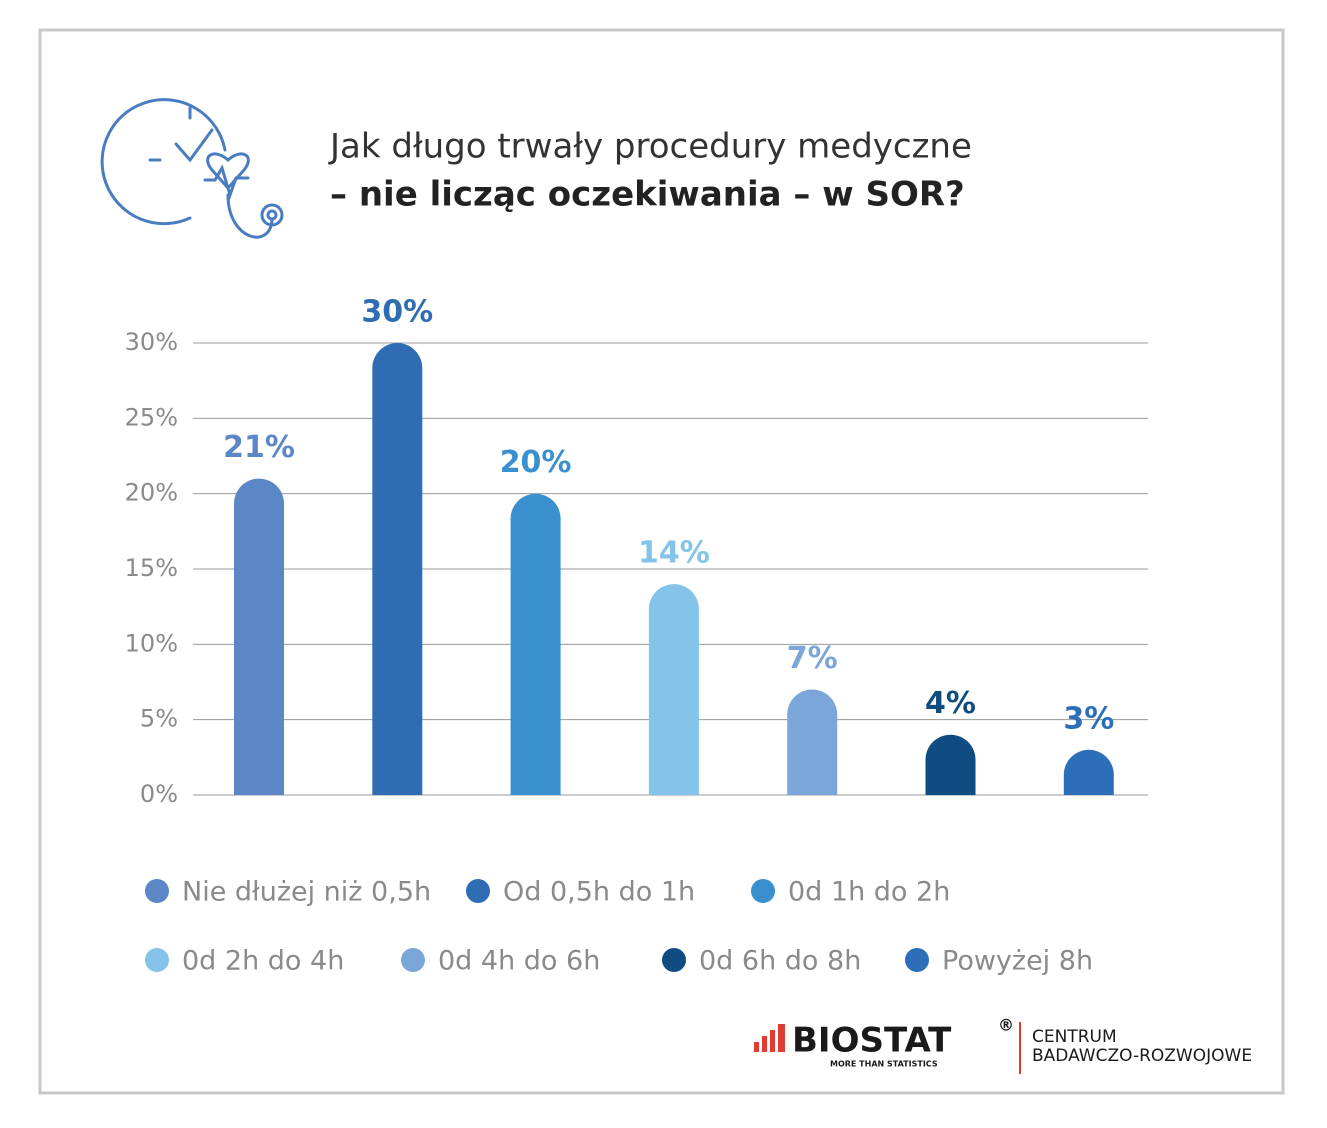  What do you see at coordinates (674, 553) in the screenshot?
I see `value-label: 14%` at bounding box center [674, 553].